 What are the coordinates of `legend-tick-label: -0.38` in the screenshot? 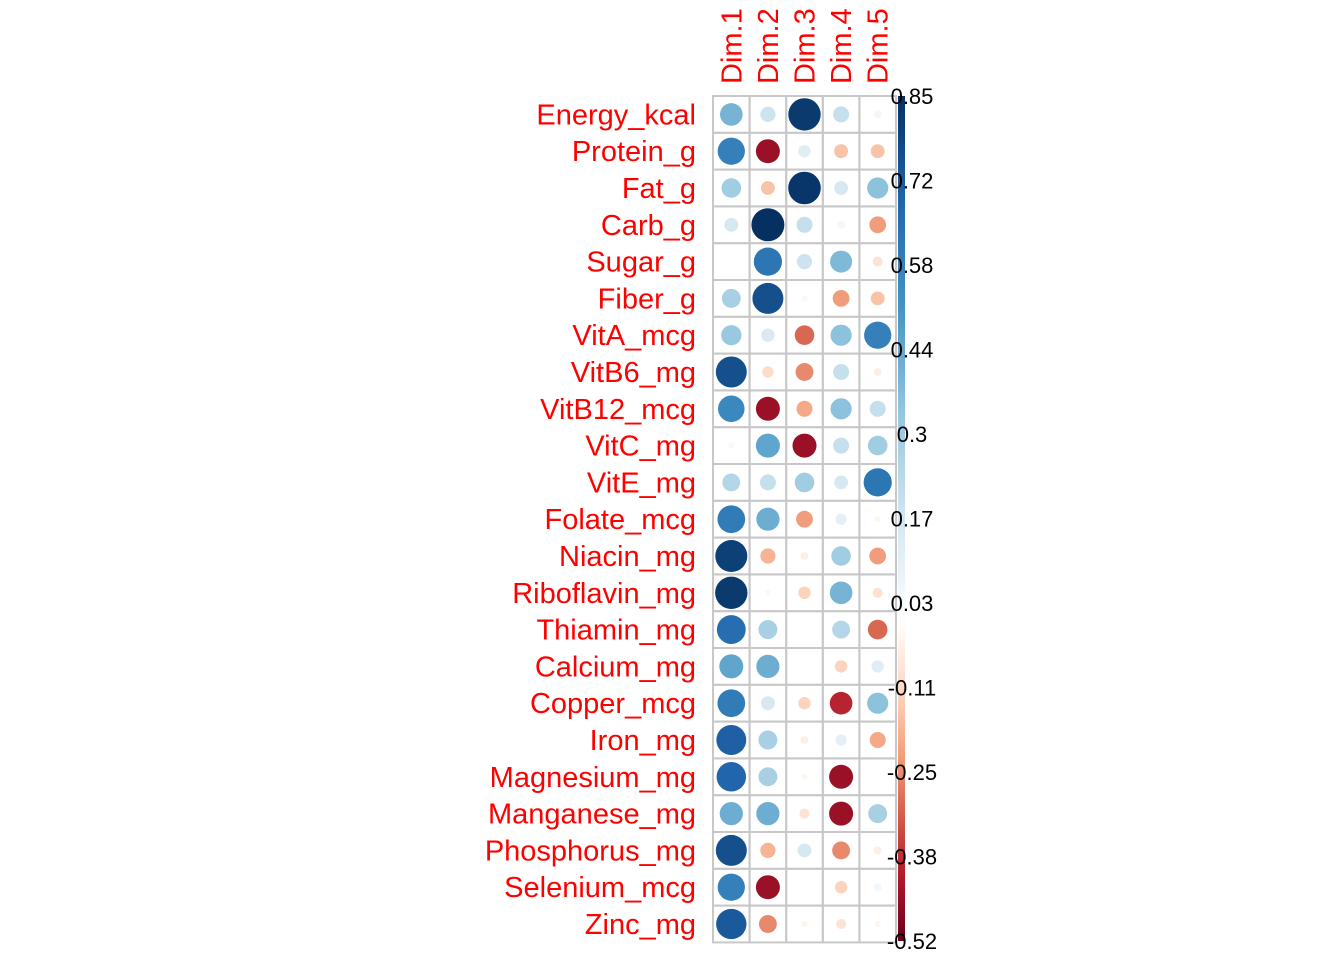 It's located at (912, 857).